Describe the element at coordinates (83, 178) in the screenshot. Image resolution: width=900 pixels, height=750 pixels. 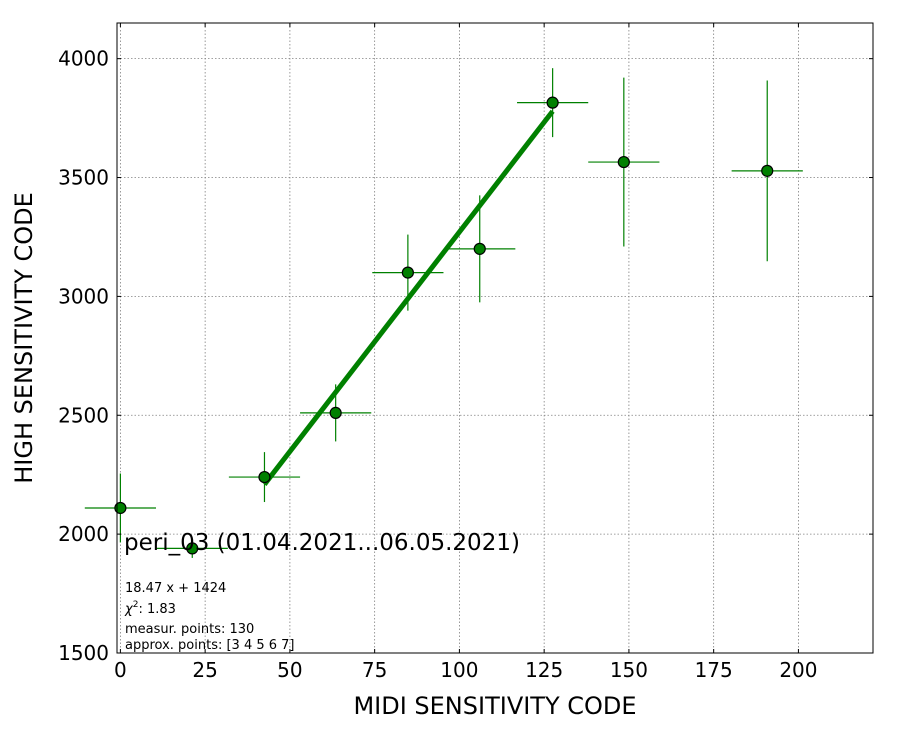
I see `y-tick-label: 3500` at that location.